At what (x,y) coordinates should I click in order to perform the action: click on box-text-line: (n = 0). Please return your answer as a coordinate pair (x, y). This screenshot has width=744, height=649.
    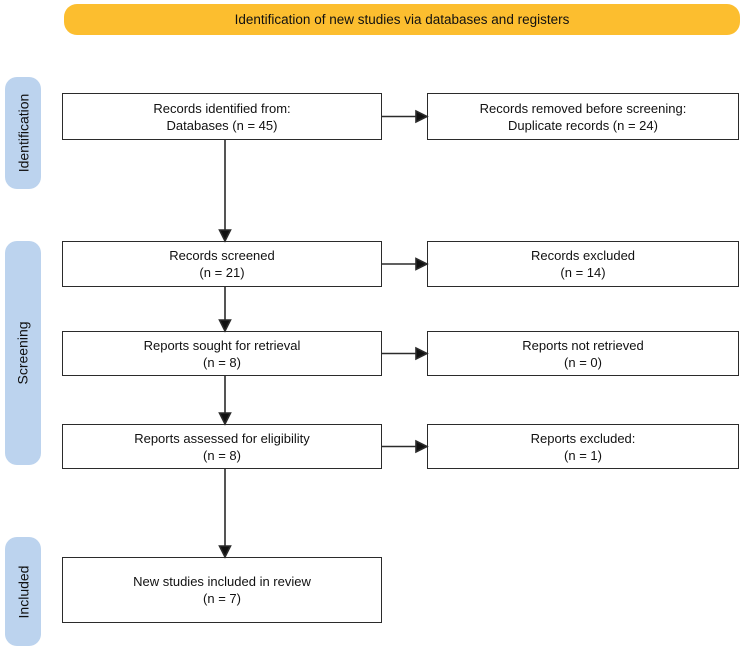
    Looking at the image, I should click on (583, 362).